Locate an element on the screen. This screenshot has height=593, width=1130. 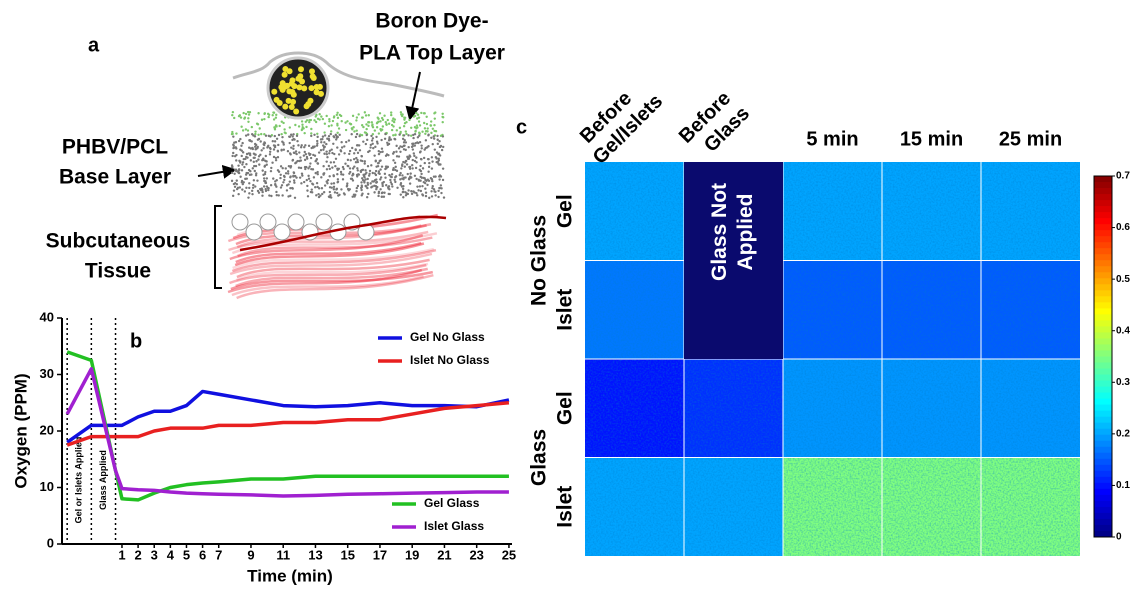
vessel is located at coordinates (343, 233).